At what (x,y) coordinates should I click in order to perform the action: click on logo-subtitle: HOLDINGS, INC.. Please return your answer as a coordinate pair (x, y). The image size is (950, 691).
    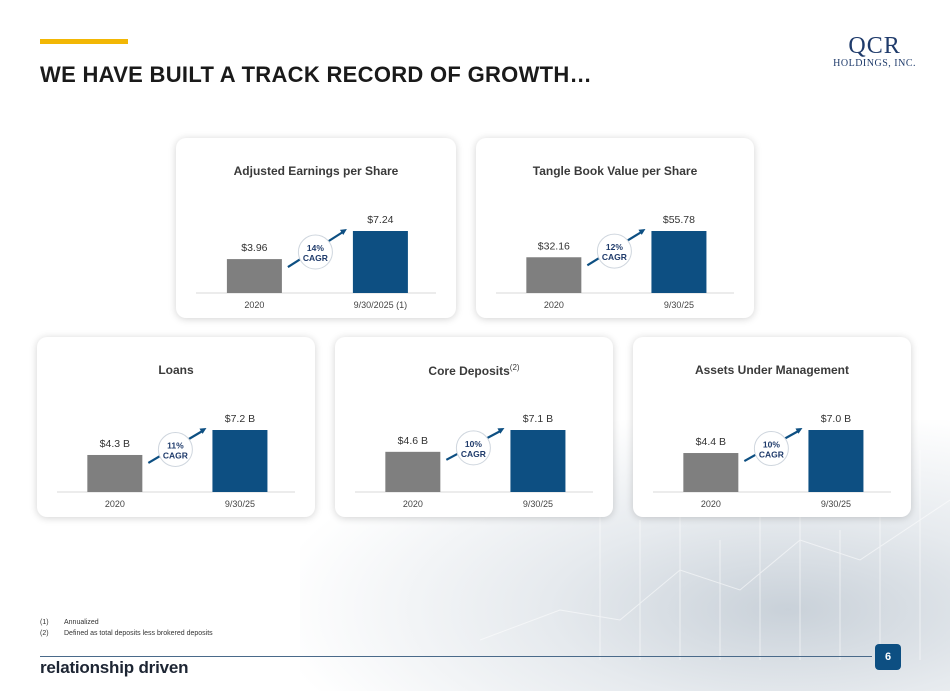
    Looking at the image, I should click on (874, 63).